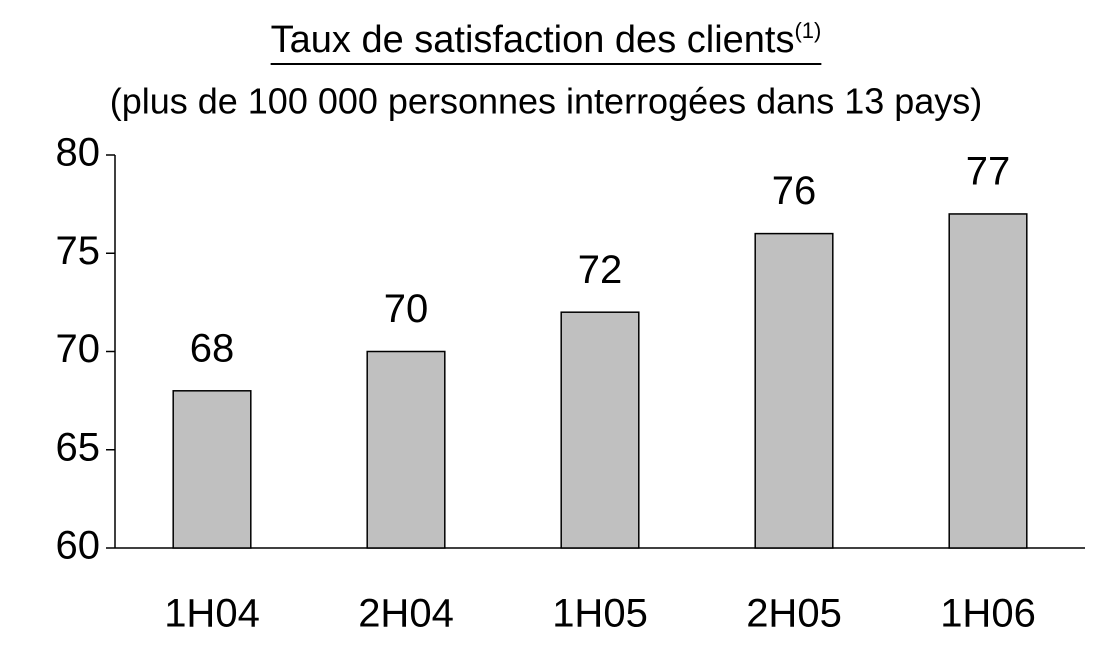 The image size is (1093, 648). I want to click on value-label: 77, so click(988, 172).